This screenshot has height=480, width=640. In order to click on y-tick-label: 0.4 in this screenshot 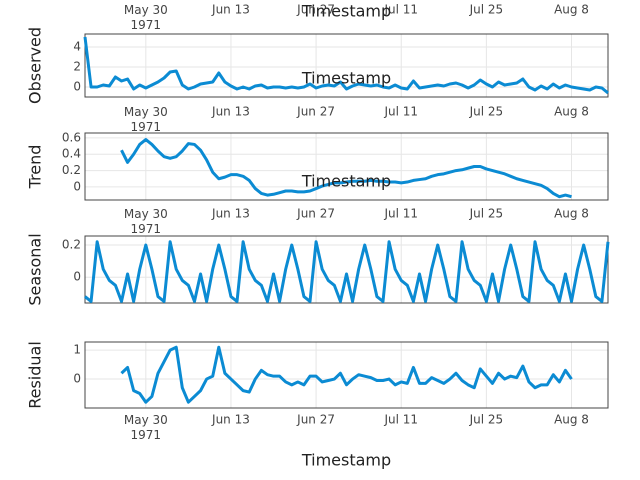, I will do `click(71, 154)`.